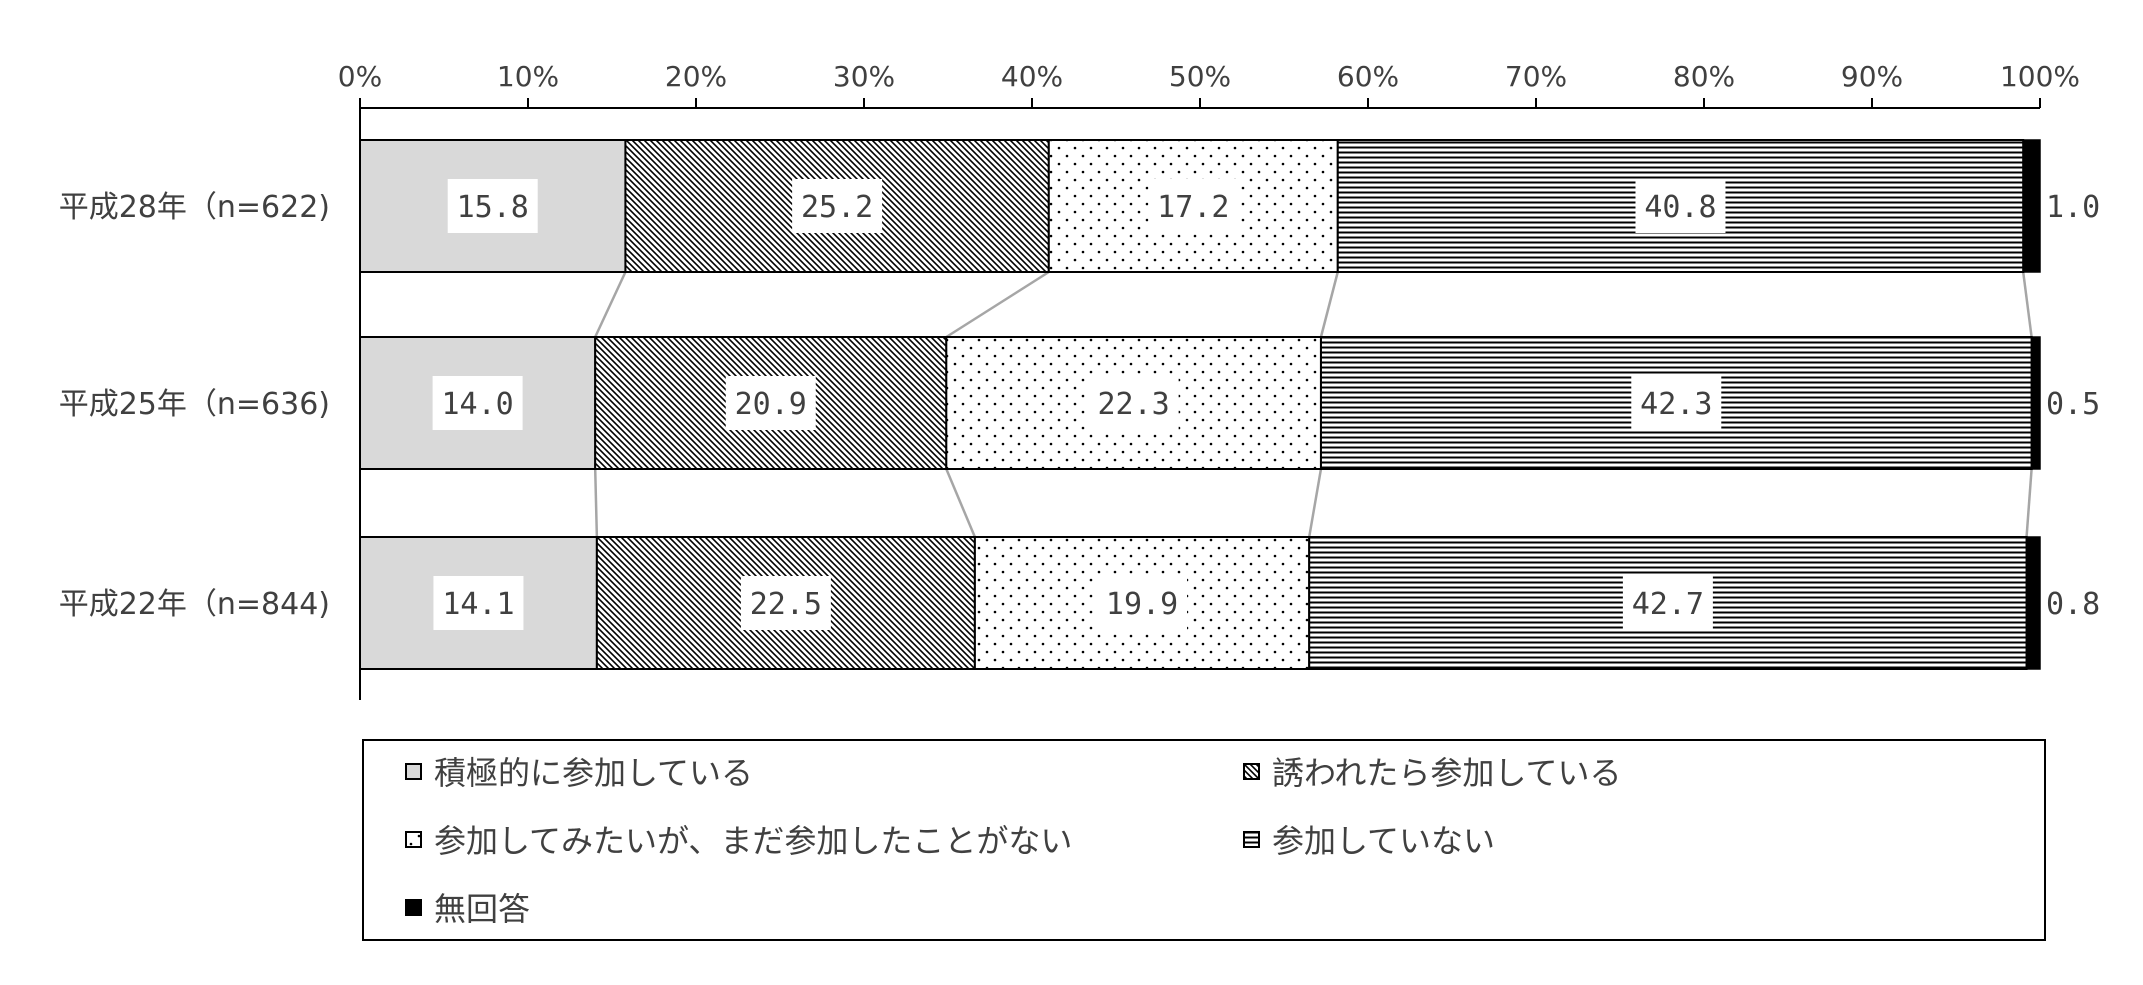 Image resolution: width=2143 pixels, height=985 pixels. I want to click on x-tick-label: 60%, so click(1368, 76).